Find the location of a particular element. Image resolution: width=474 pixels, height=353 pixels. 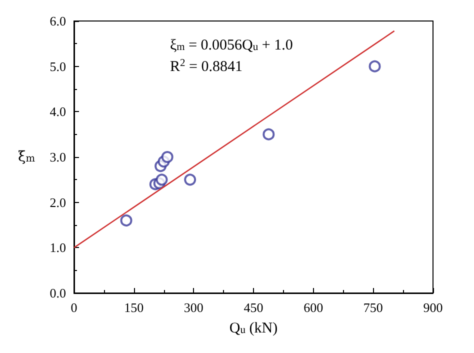

x-tick-label: 750 is located at coordinates (373, 307).